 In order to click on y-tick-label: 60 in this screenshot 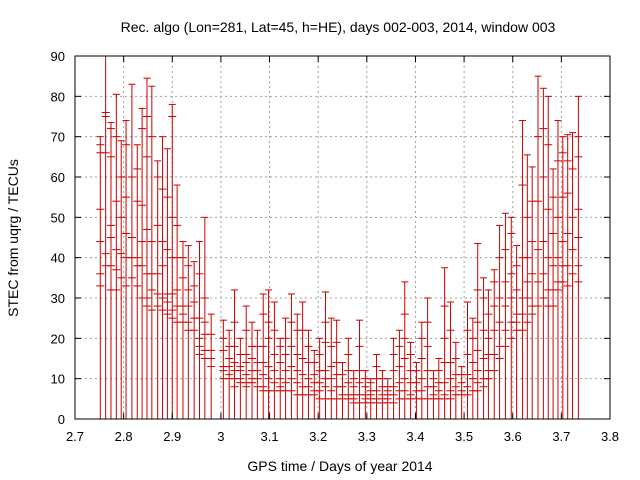, I will do `click(58, 177)`.